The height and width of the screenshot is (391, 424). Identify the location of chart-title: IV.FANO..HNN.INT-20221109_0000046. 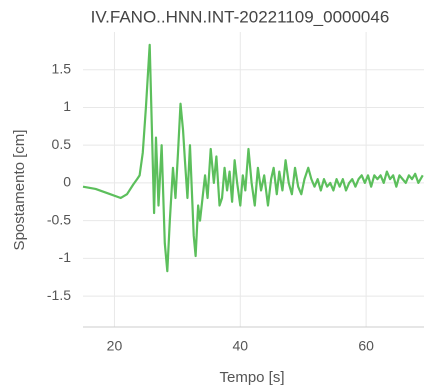
(240, 16).